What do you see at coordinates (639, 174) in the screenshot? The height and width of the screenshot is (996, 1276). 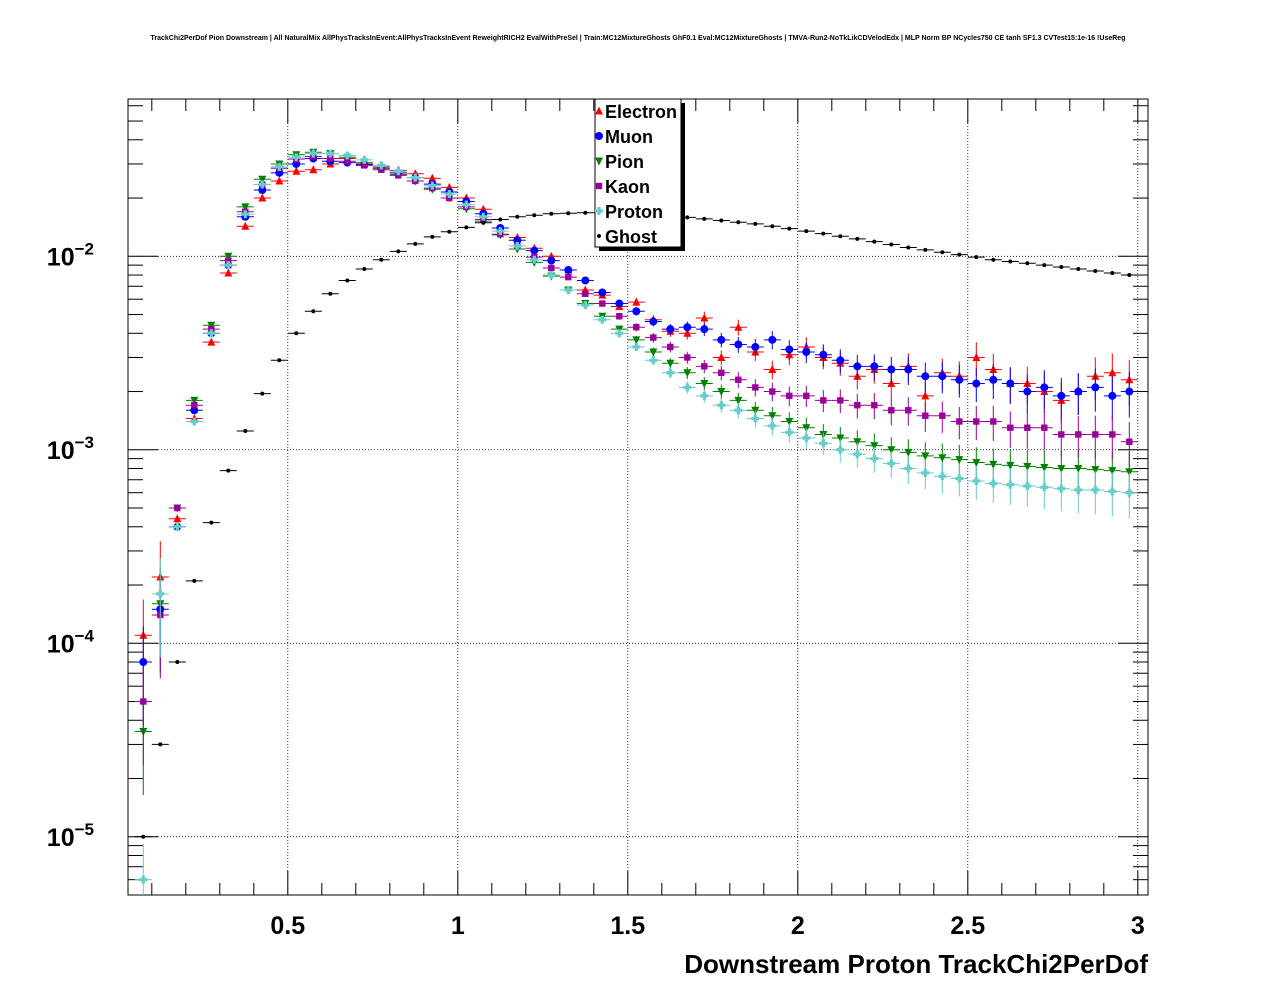 I see `legend: Electron Muon Pion Kaon Proton Ghost` at bounding box center [639, 174].